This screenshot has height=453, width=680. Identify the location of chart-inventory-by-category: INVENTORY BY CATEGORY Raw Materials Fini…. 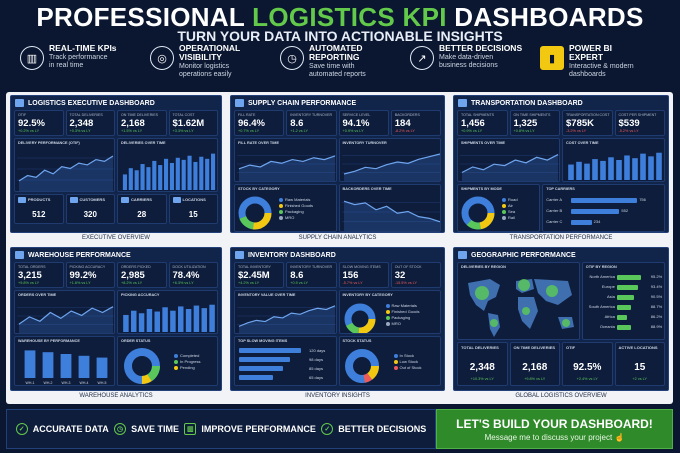
(389, 312).